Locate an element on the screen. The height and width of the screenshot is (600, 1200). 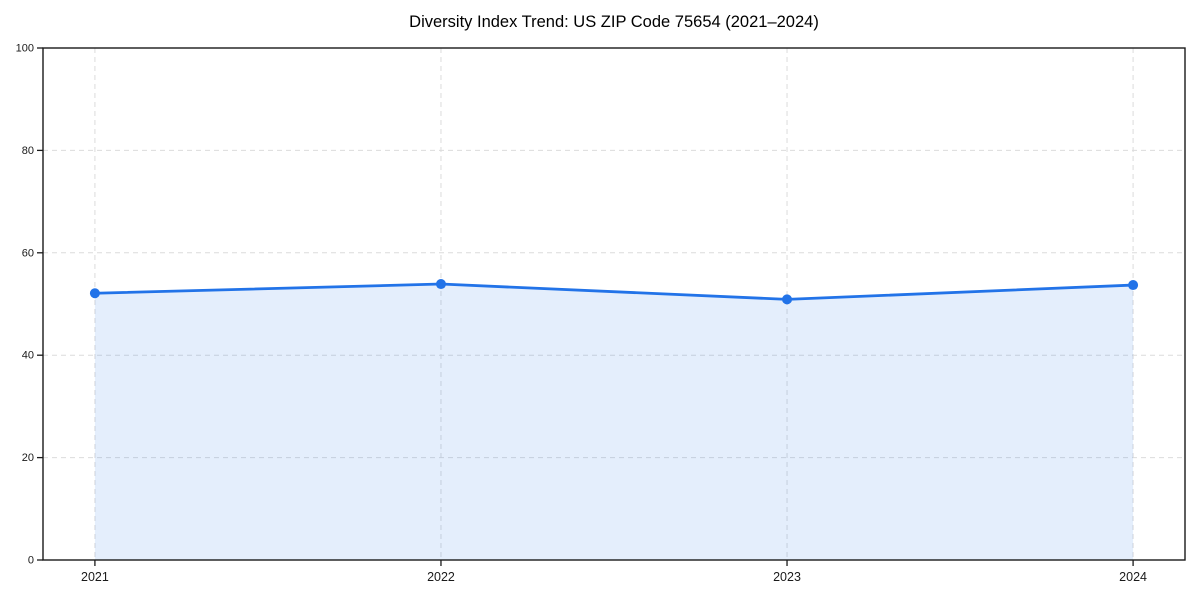
y-tick-label: 60 is located at coordinates (28, 253).